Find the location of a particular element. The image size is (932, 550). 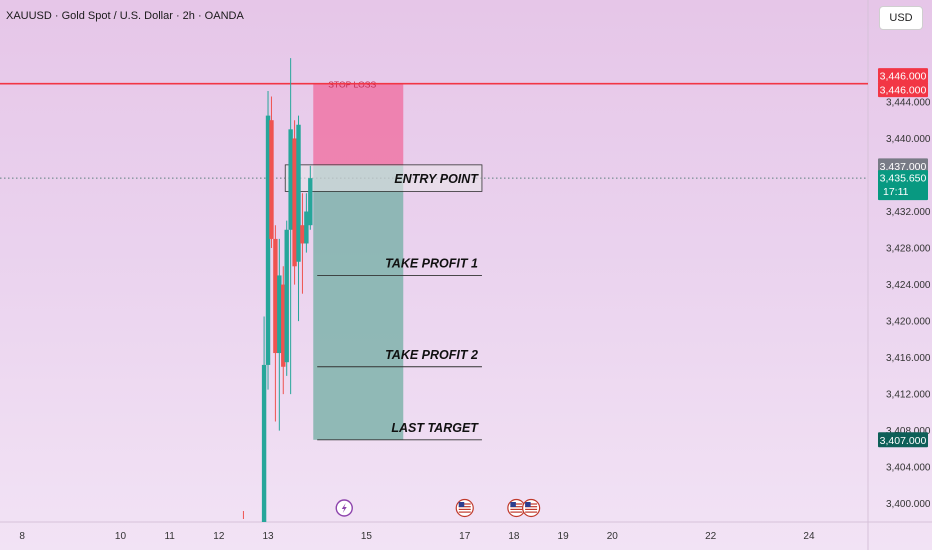

entry-badge-label: 3,437.000 is located at coordinates (903, 167).